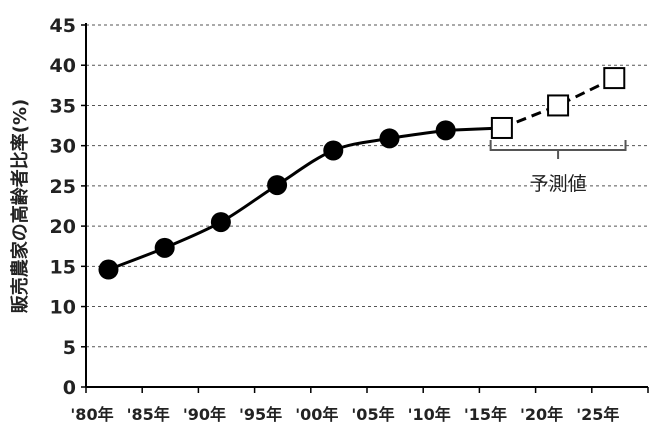  Describe the element at coordinates (344, 414) in the screenshot. I see `x-tick-labels: '80年 '85年 '90年 '95年 '00年 '05年 '10年 '15年 '20年 '25年` at that location.